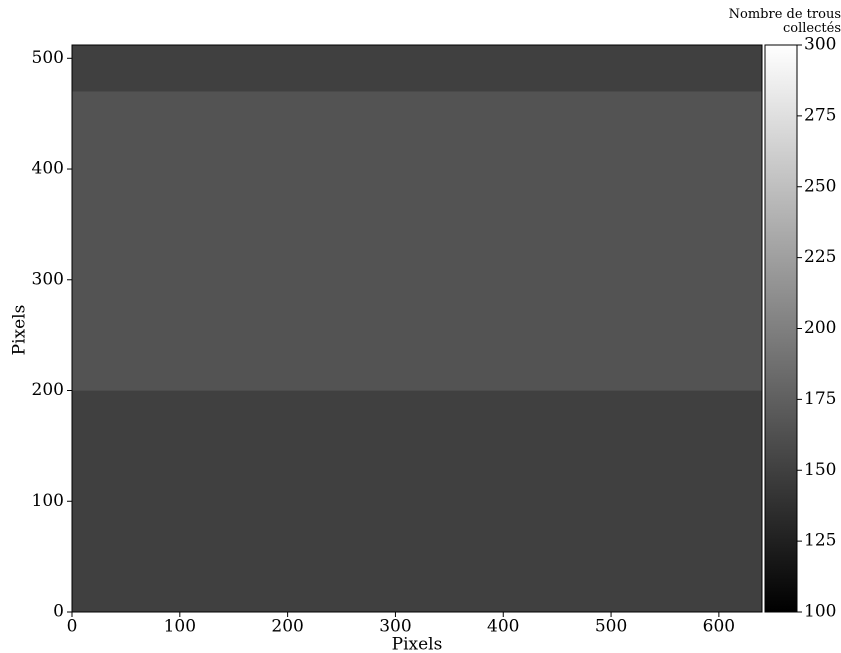 The image size is (841, 653). I want to click on colorbar-tick-label: 300, so click(820, 45).